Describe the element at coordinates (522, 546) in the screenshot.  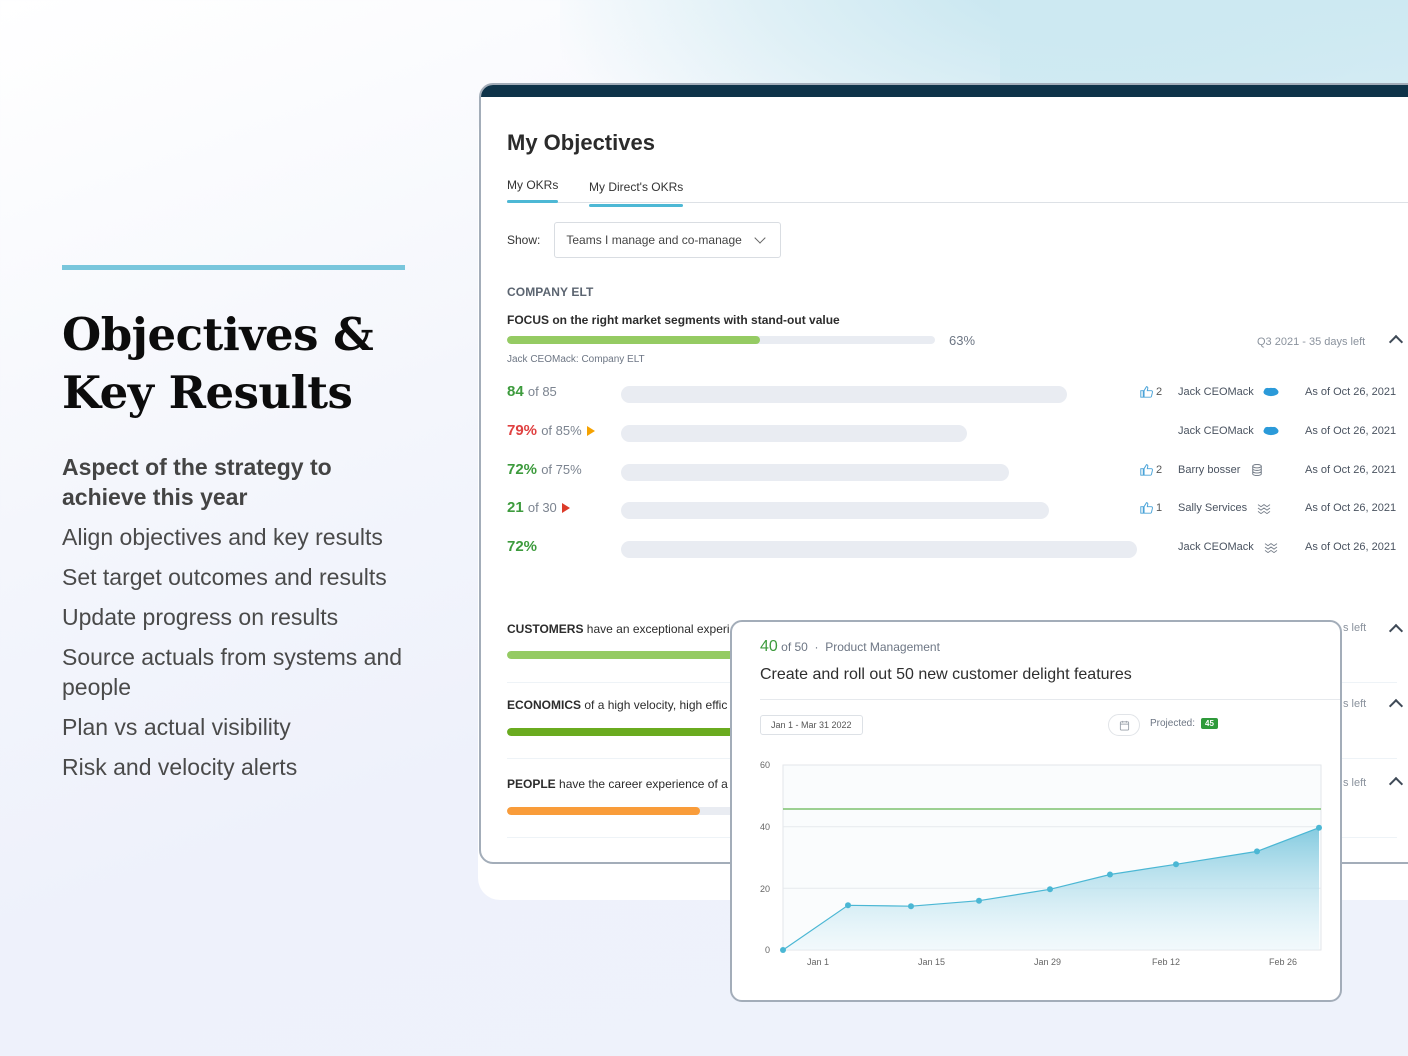
I see `kr-value: 72%` at that location.